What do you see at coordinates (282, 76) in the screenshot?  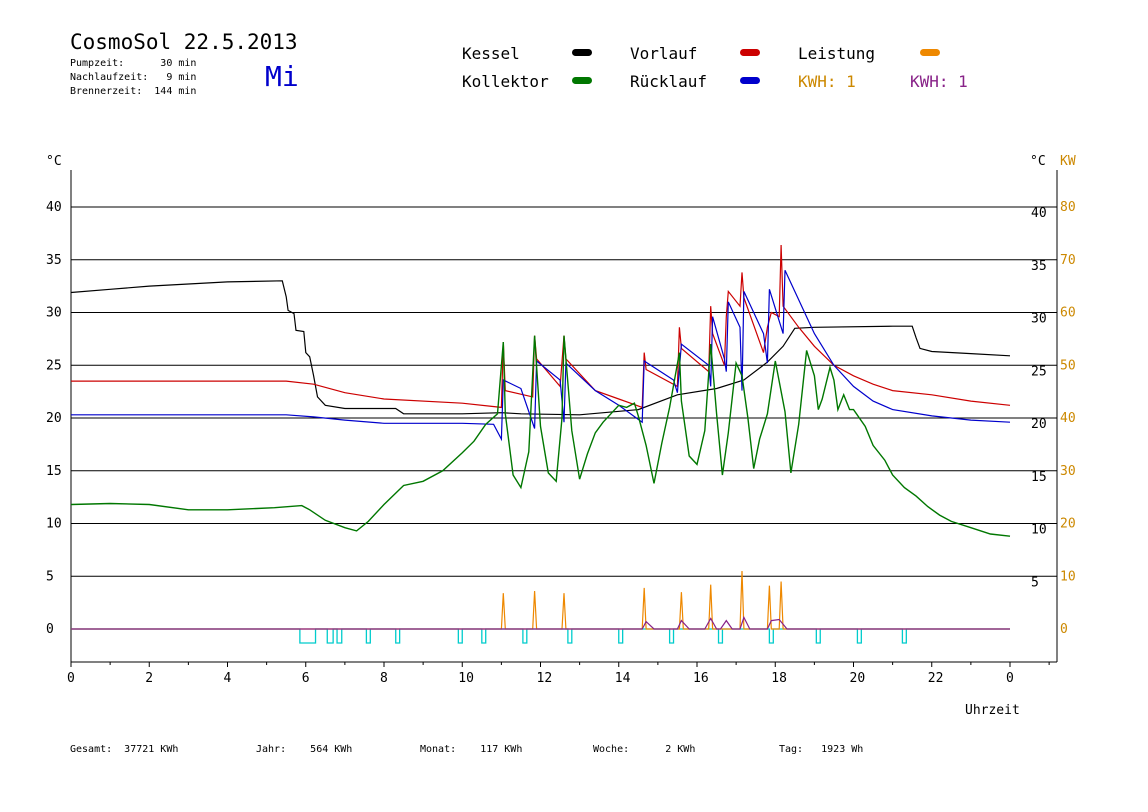 I see `weekday-label: Mi` at bounding box center [282, 76].